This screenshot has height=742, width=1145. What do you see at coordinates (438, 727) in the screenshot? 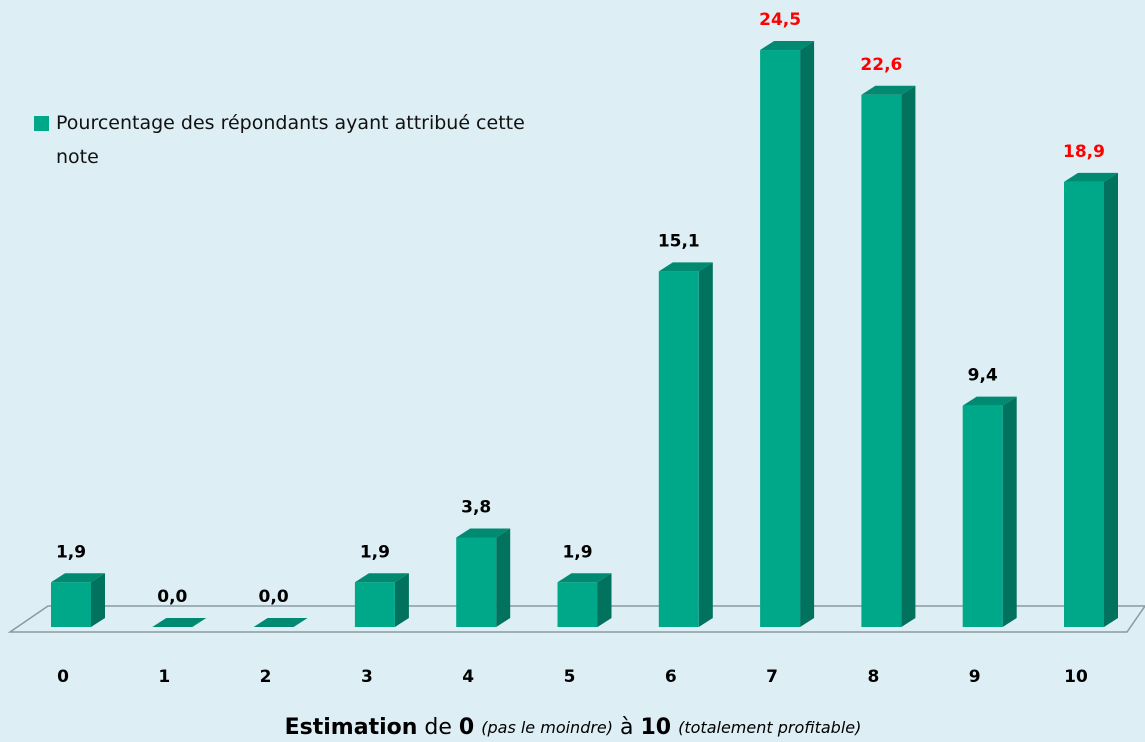
I see `x-label-part: de` at bounding box center [438, 727].